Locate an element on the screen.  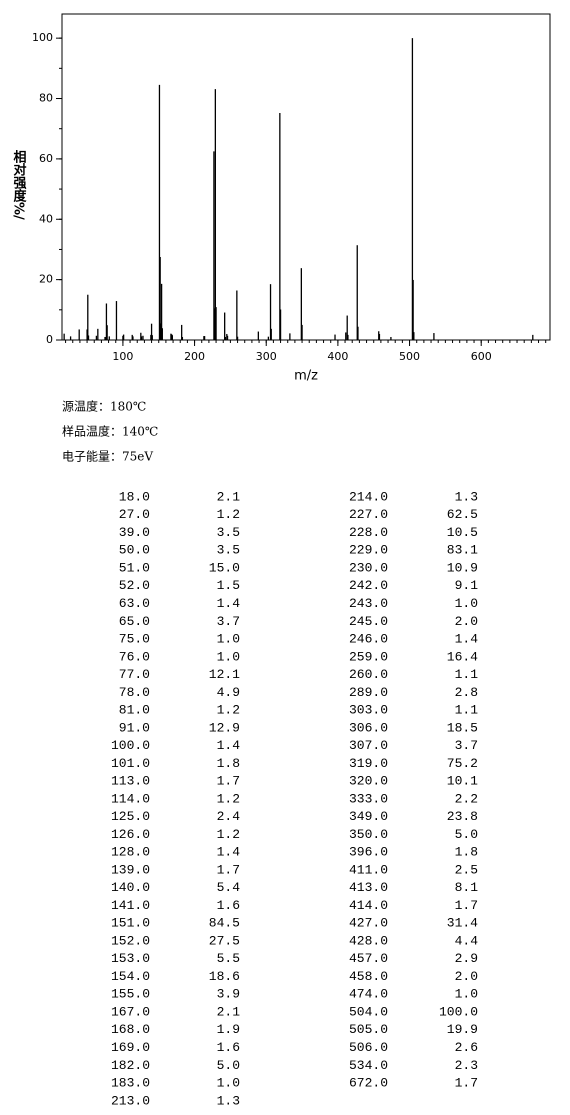
mass-cell: 140.0 is located at coordinates (130, 887).